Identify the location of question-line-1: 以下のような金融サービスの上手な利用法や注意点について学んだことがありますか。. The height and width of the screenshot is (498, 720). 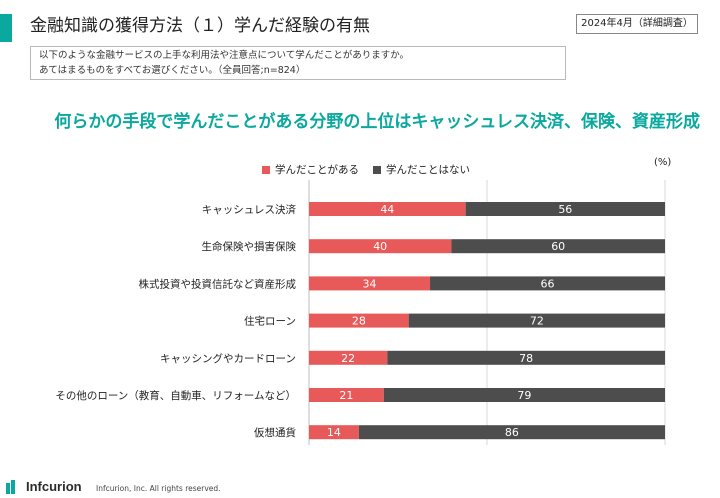
(224, 55).